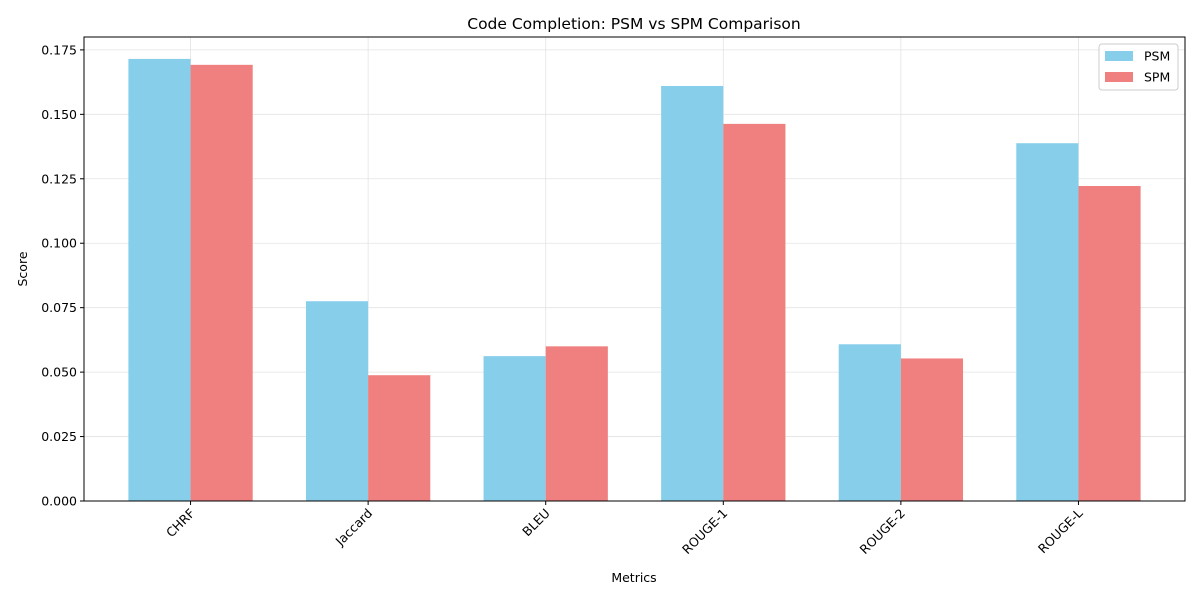  Describe the element at coordinates (22, 268) in the screenshot. I see `y-axis-label: Score` at that location.